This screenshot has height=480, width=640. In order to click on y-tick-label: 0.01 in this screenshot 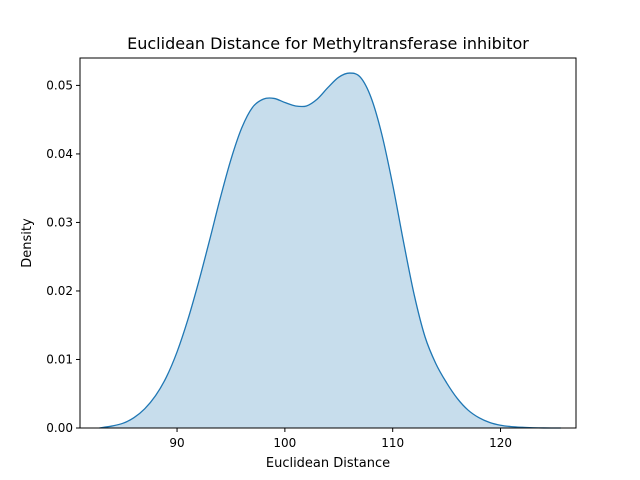, I will do `click(59, 359)`.